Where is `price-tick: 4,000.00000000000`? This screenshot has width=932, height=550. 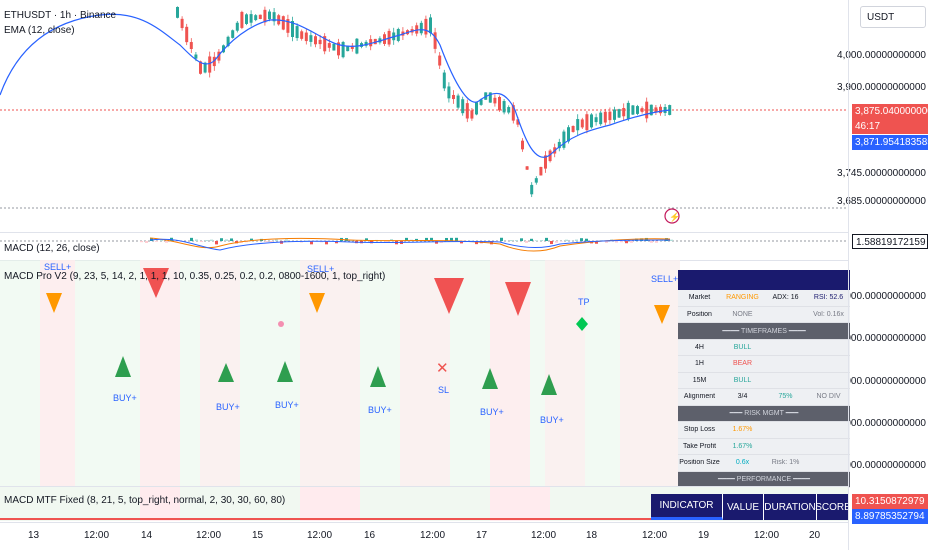
price-tick: 4,000.00000000000 is located at coordinates (881, 55).